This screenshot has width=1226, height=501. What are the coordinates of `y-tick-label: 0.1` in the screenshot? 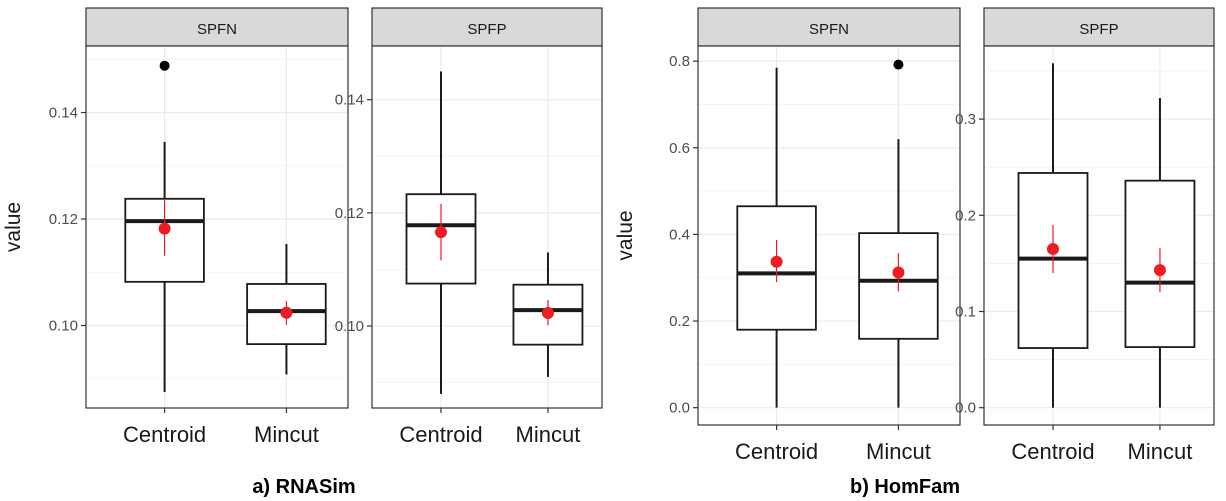 It's located at (965, 311).